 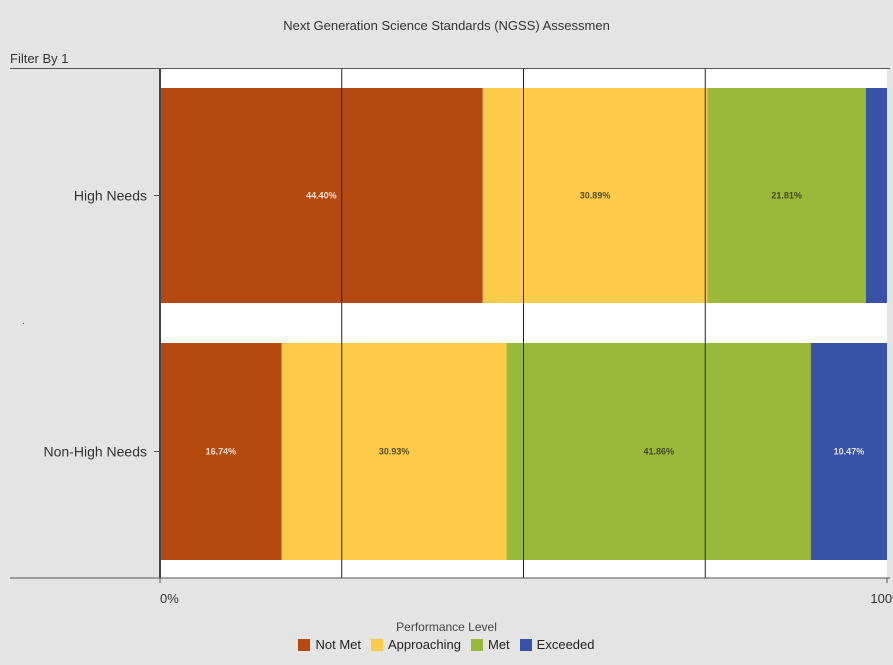 I want to click on legend-item: Met, so click(x=490, y=644).